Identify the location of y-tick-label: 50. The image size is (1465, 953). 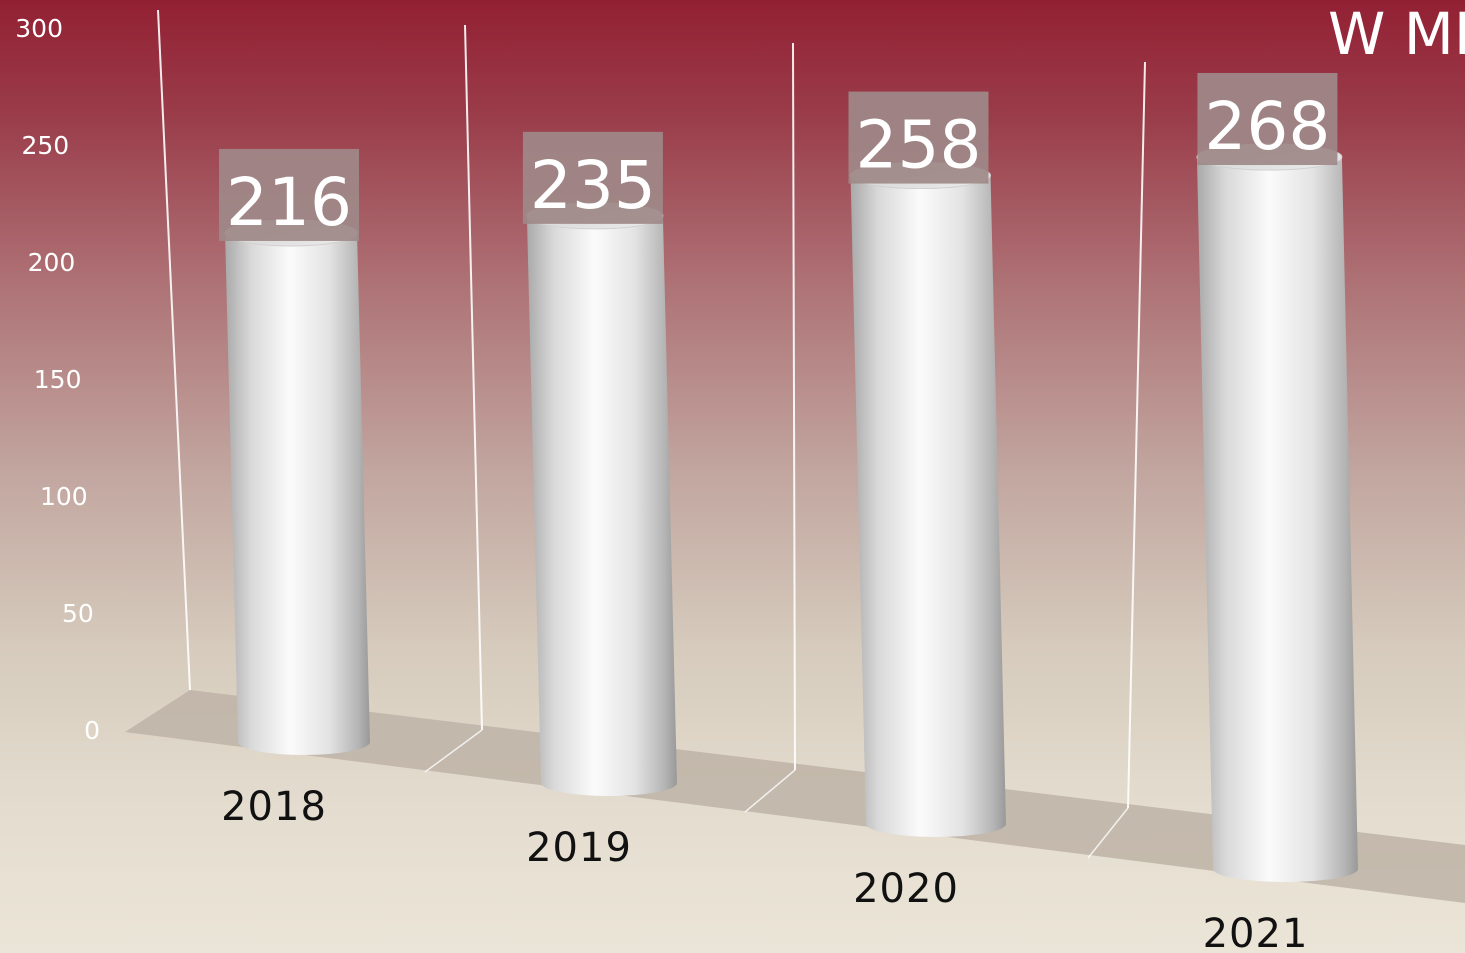
(78, 613).